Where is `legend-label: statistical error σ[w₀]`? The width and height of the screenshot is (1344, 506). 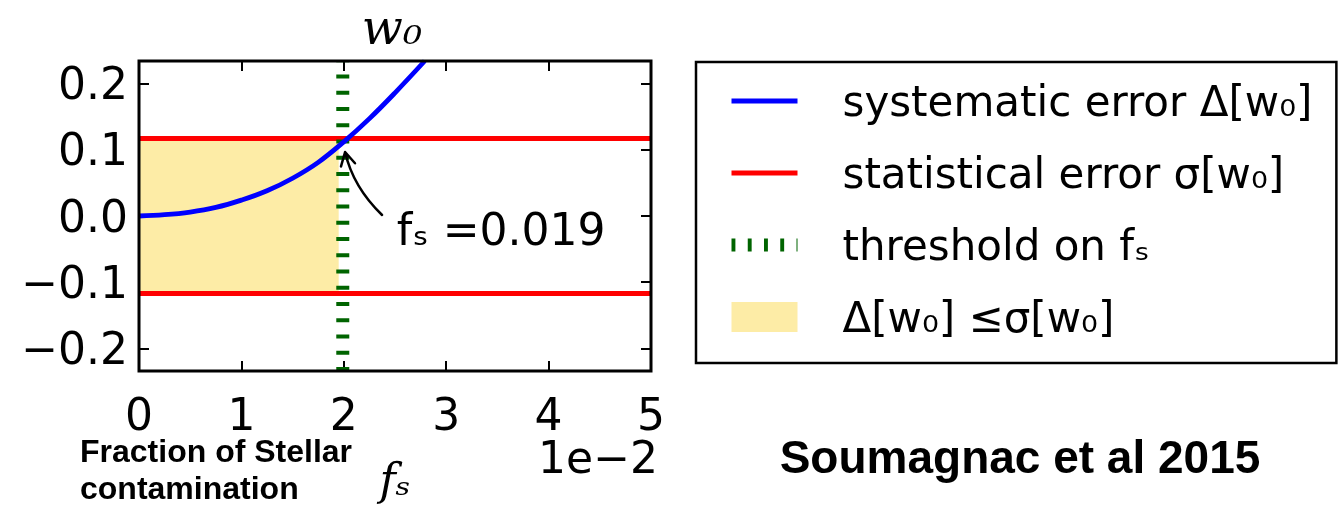
legend-label: statistical error σ[w₀] is located at coordinates (1063, 173).